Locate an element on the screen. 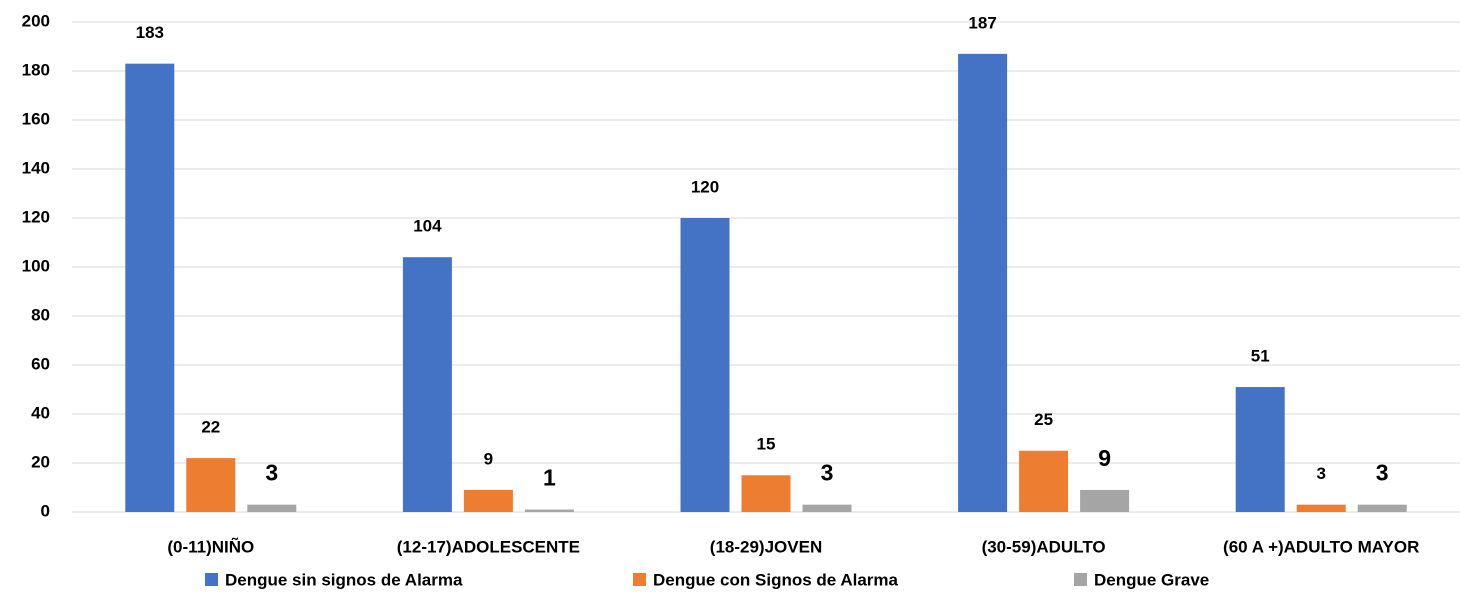  x-tick-label: (30-59)ADULTO is located at coordinates (1044, 546).